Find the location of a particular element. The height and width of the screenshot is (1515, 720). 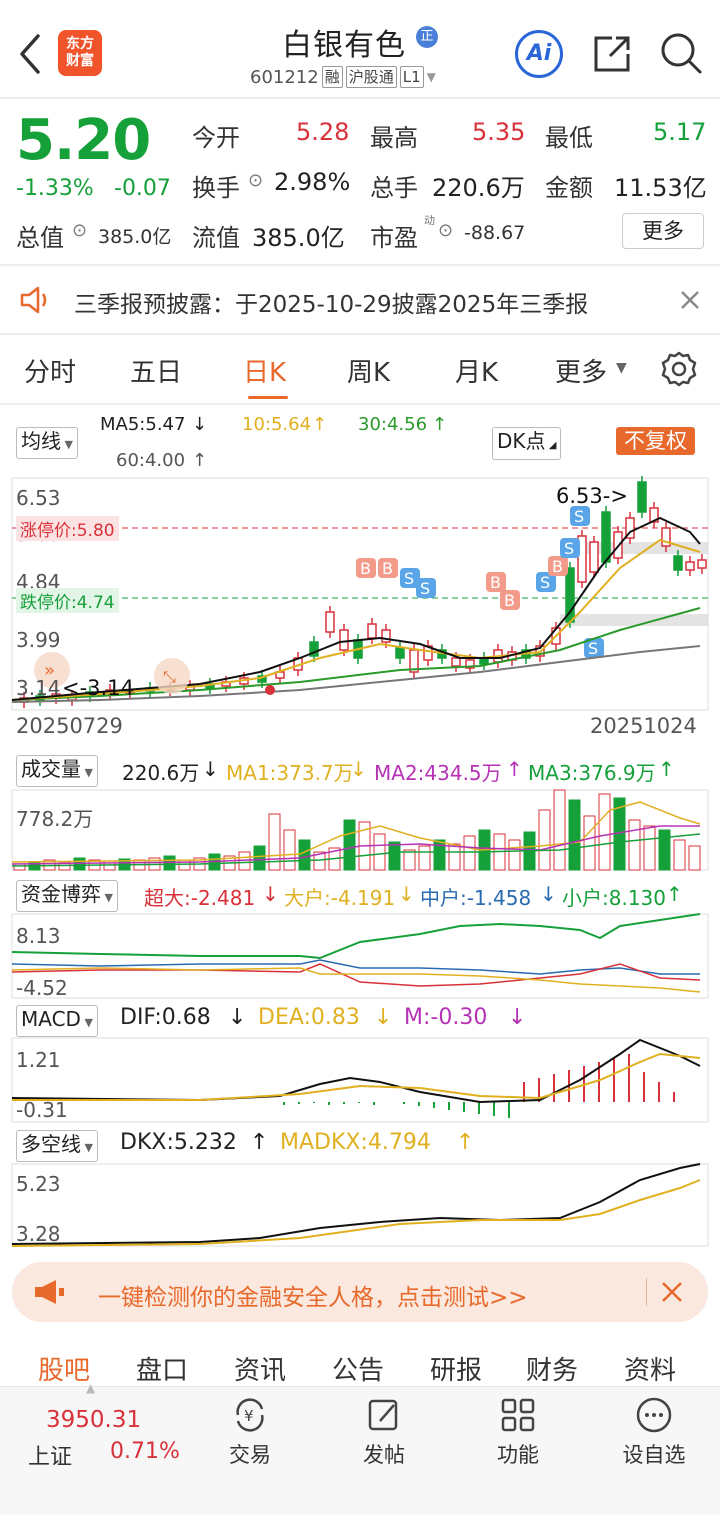

ma60-label: 60:4.00 is located at coordinates (151, 460).